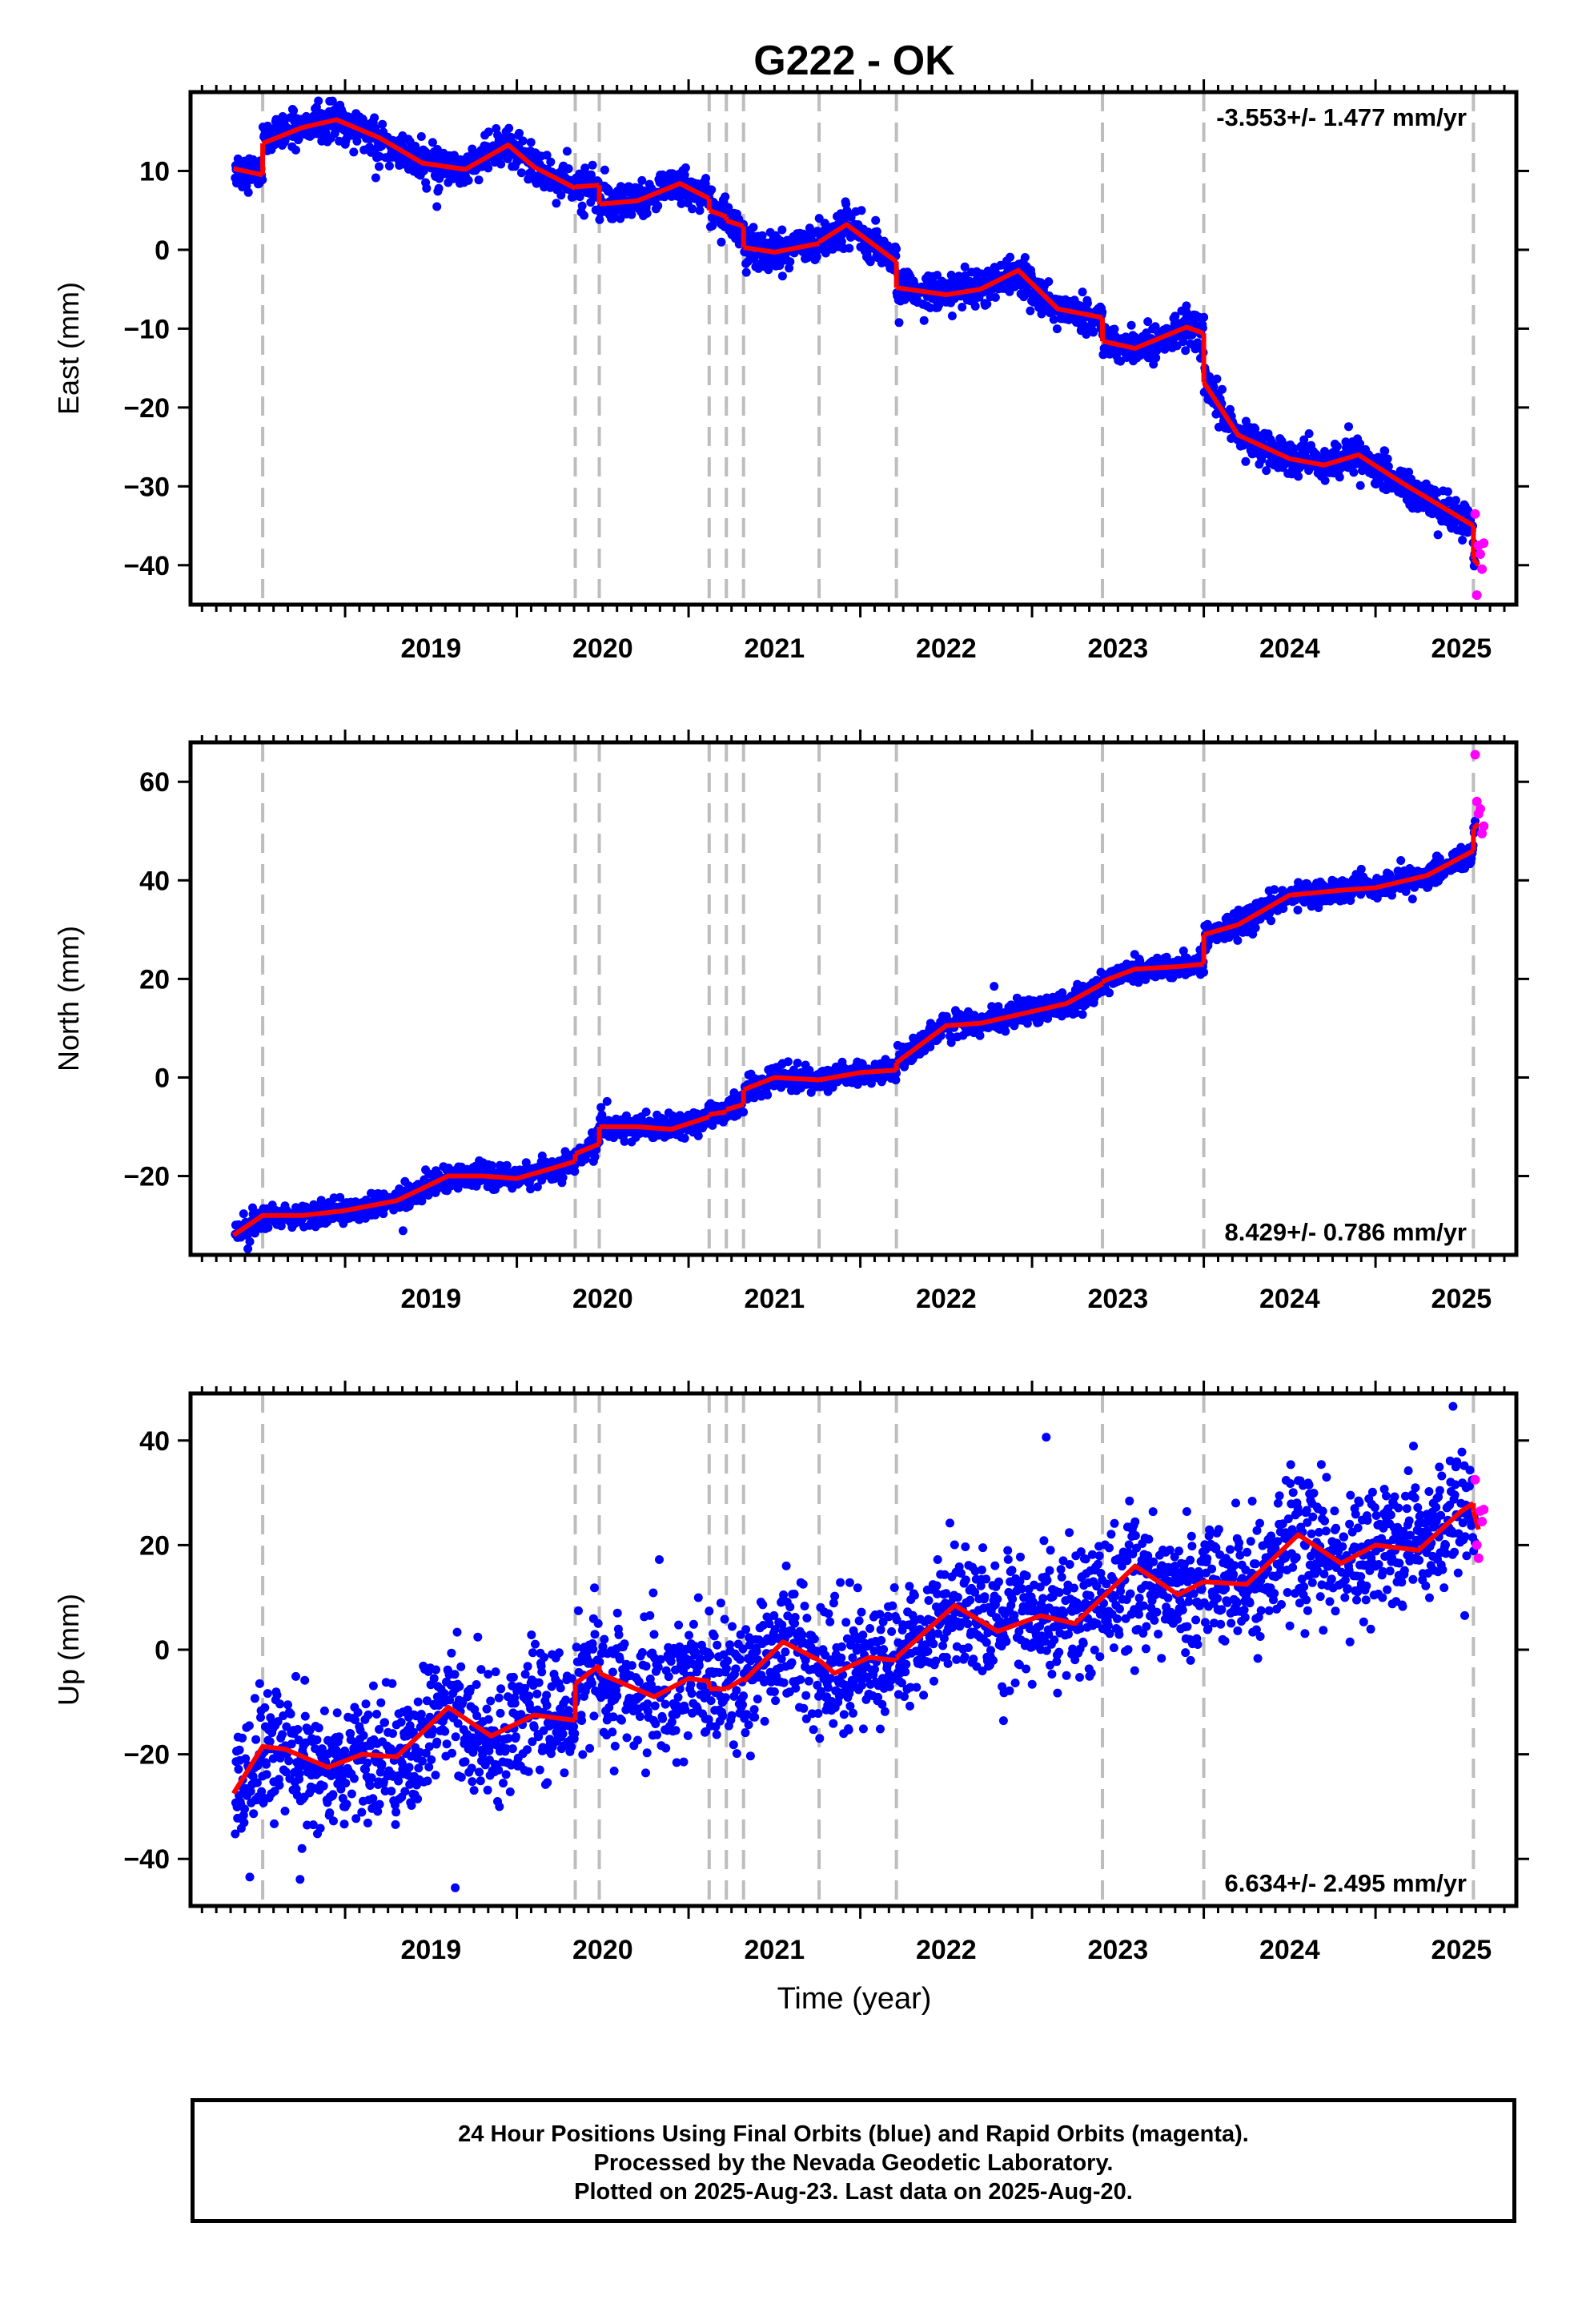 Image resolution: width=1582 pixels, height=2324 pixels. Describe the element at coordinates (775, 648) in the screenshot. I see `x-tick-label: 2021` at that location.